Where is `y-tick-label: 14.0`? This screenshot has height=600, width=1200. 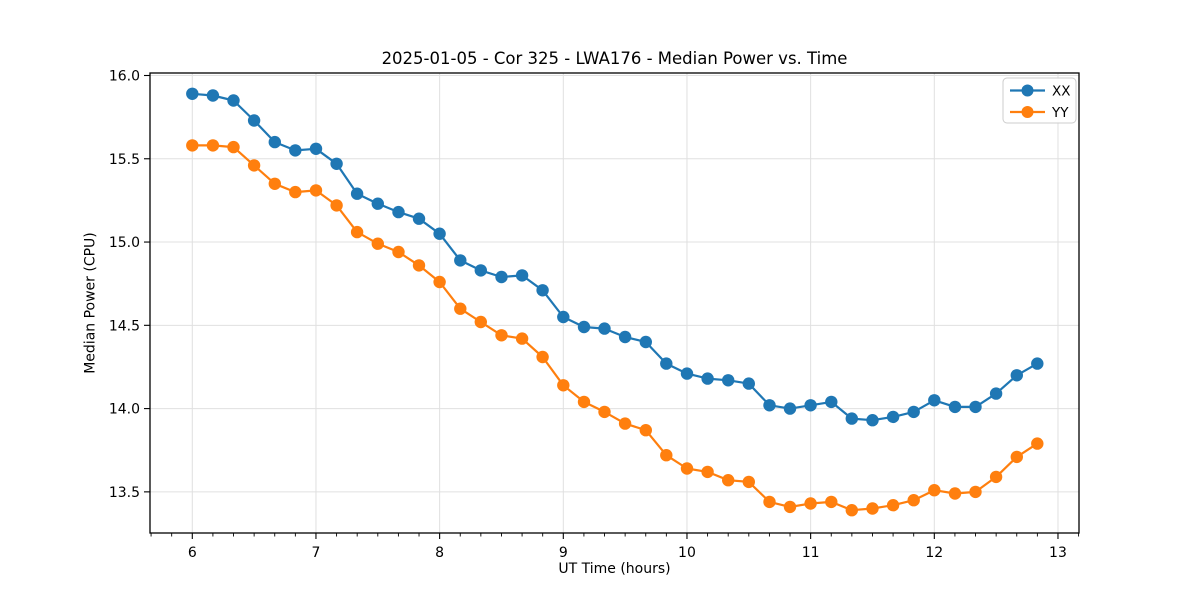
y-tick-label: 14.0 is located at coordinates (124, 410).